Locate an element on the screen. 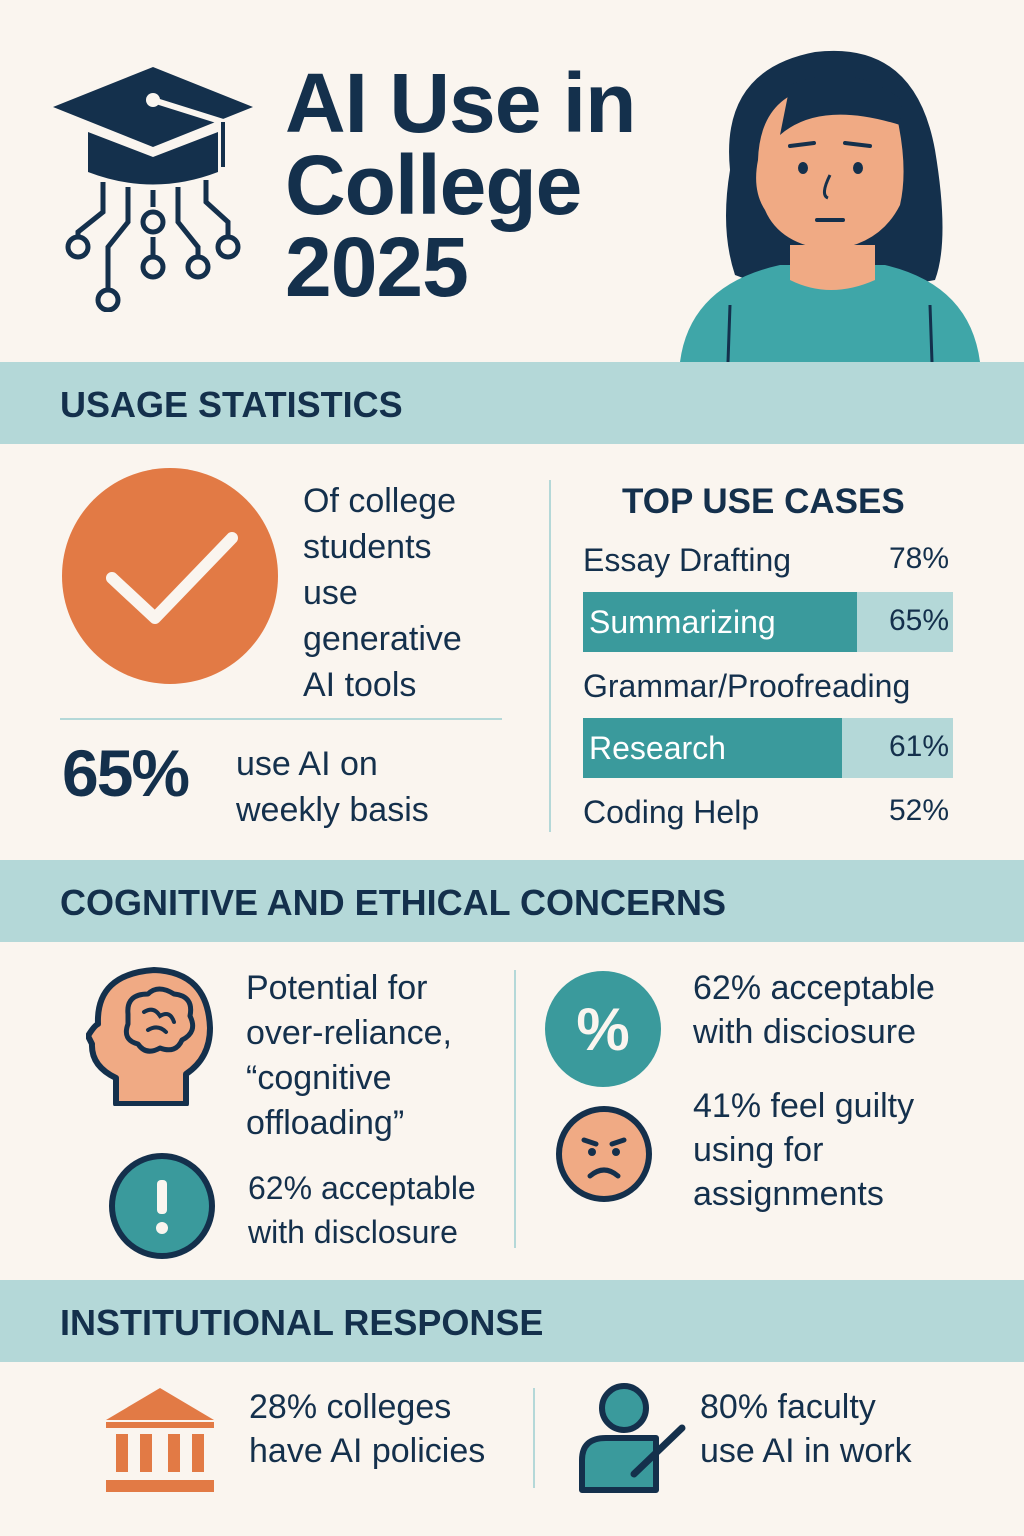 The height and width of the screenshot is (1536, 1024). use-case-label: Grammar/Proofreading is located at coordinates (747, 686).